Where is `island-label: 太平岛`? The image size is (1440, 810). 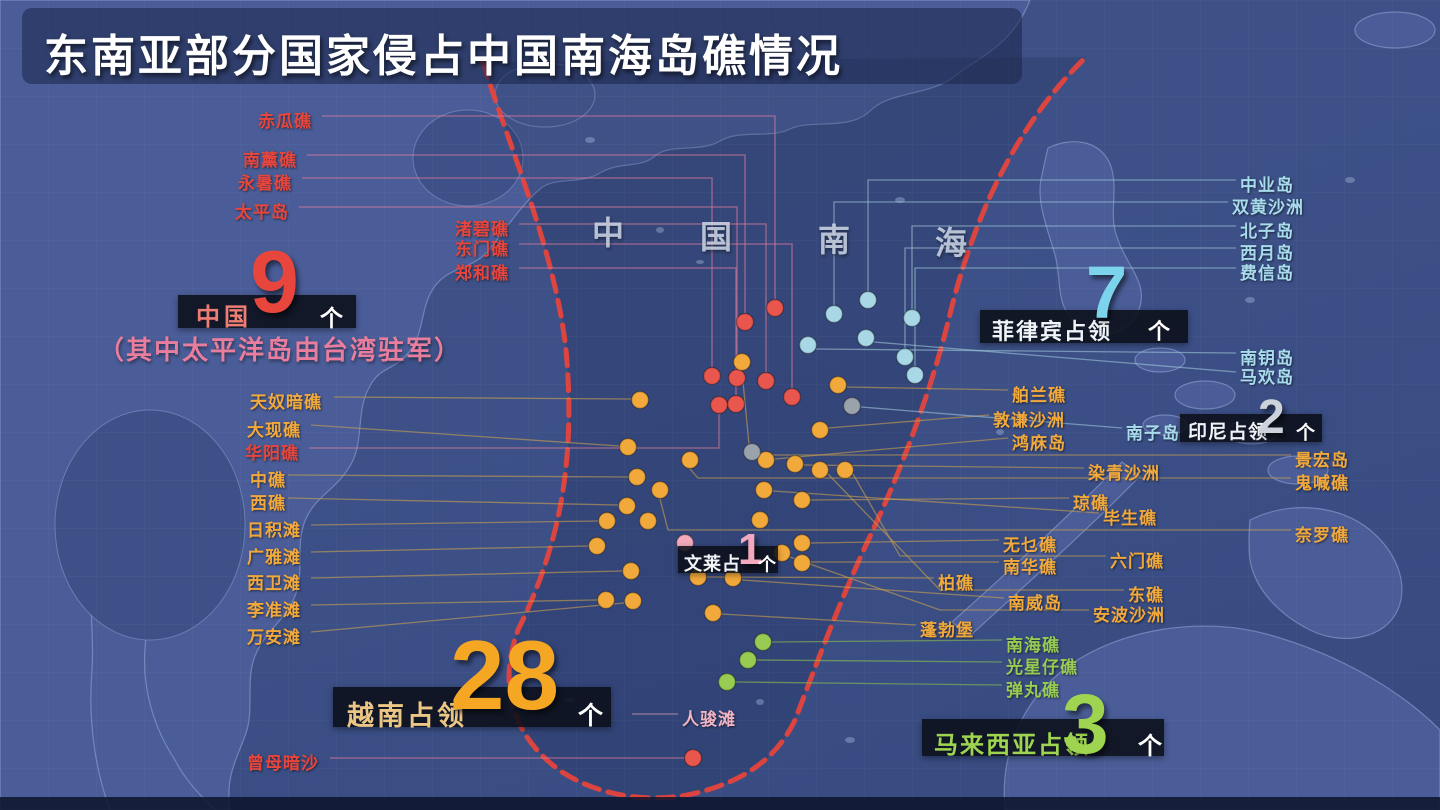 island-label: 太平岛 is located at coordinates (262, 212).